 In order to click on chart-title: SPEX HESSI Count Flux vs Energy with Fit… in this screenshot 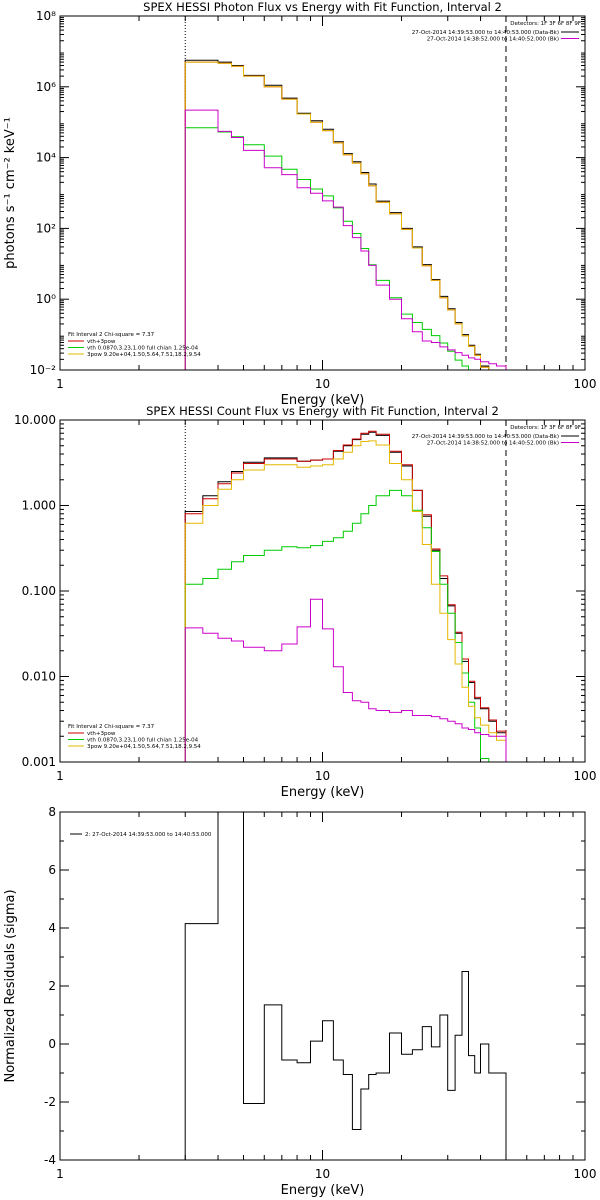, I will do `click(322, 411)`.